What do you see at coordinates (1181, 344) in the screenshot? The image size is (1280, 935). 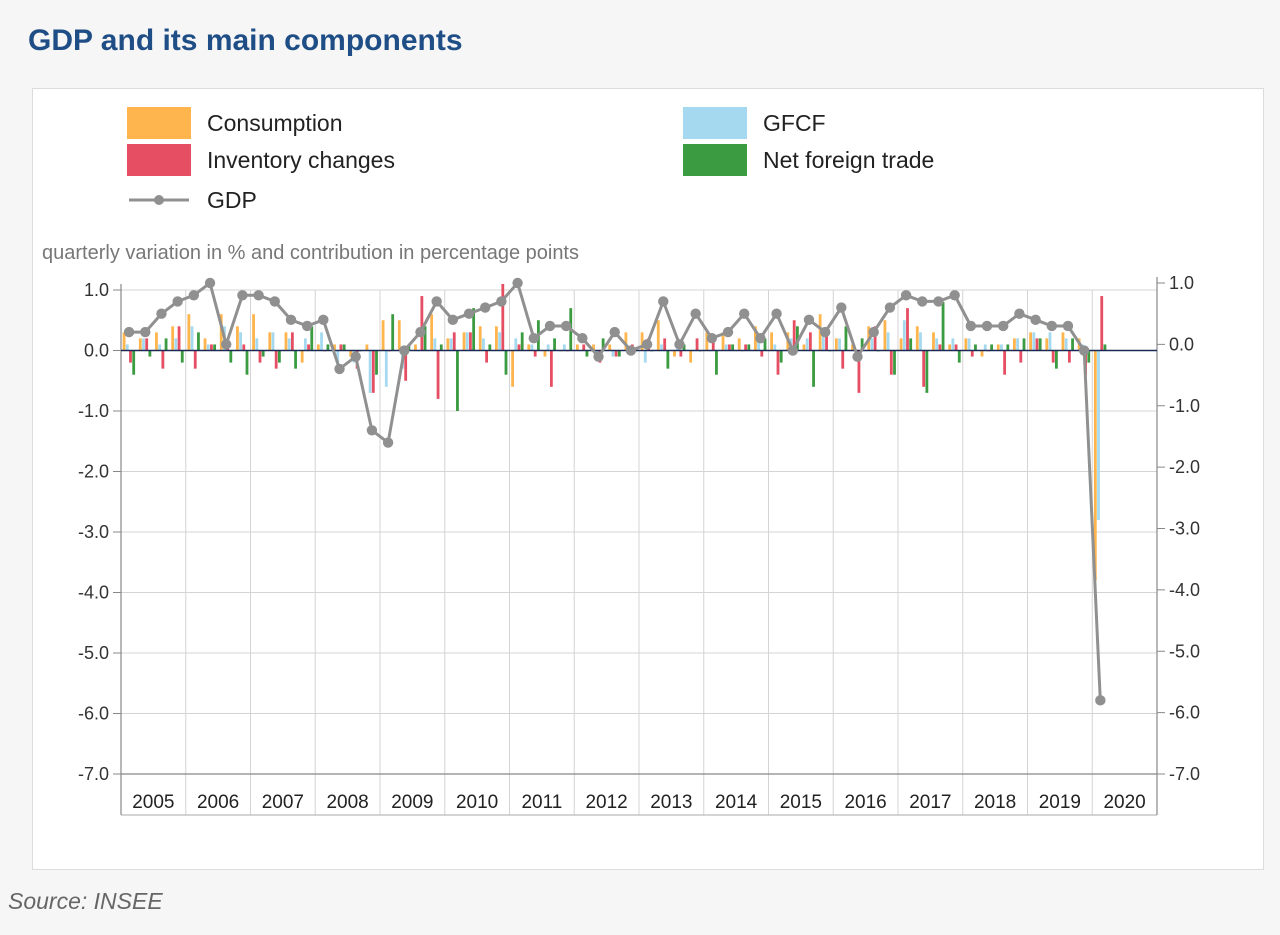 I see `y-tick-label-right: 0.0` at bounding box center [1181, 344].